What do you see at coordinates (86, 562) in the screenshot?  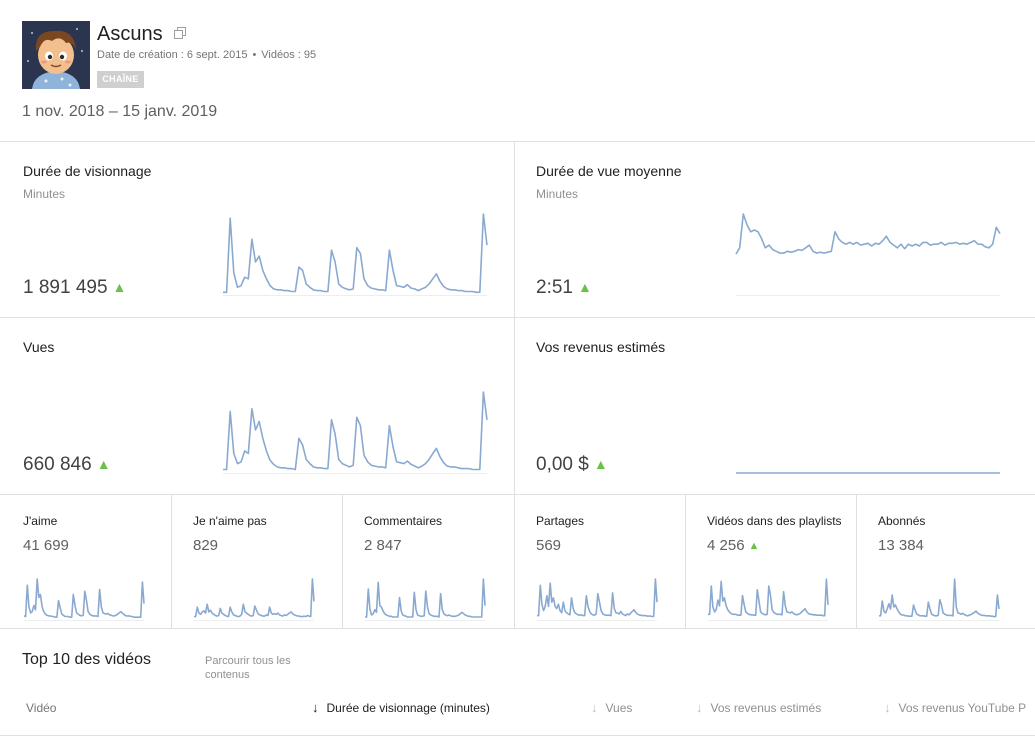 I see `likes-card: J'aime 41 699` at bounding box center [86, 562].